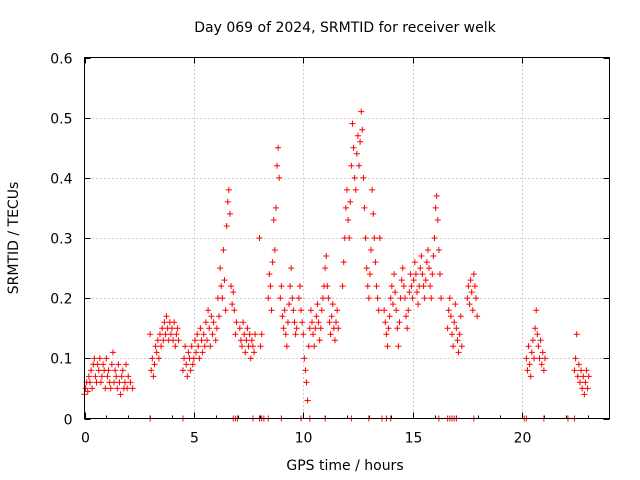  What do you see at coordinates (523, 439) in the screenshot?
I see `x-tick-label: 20` at bounding box center [523, 439].